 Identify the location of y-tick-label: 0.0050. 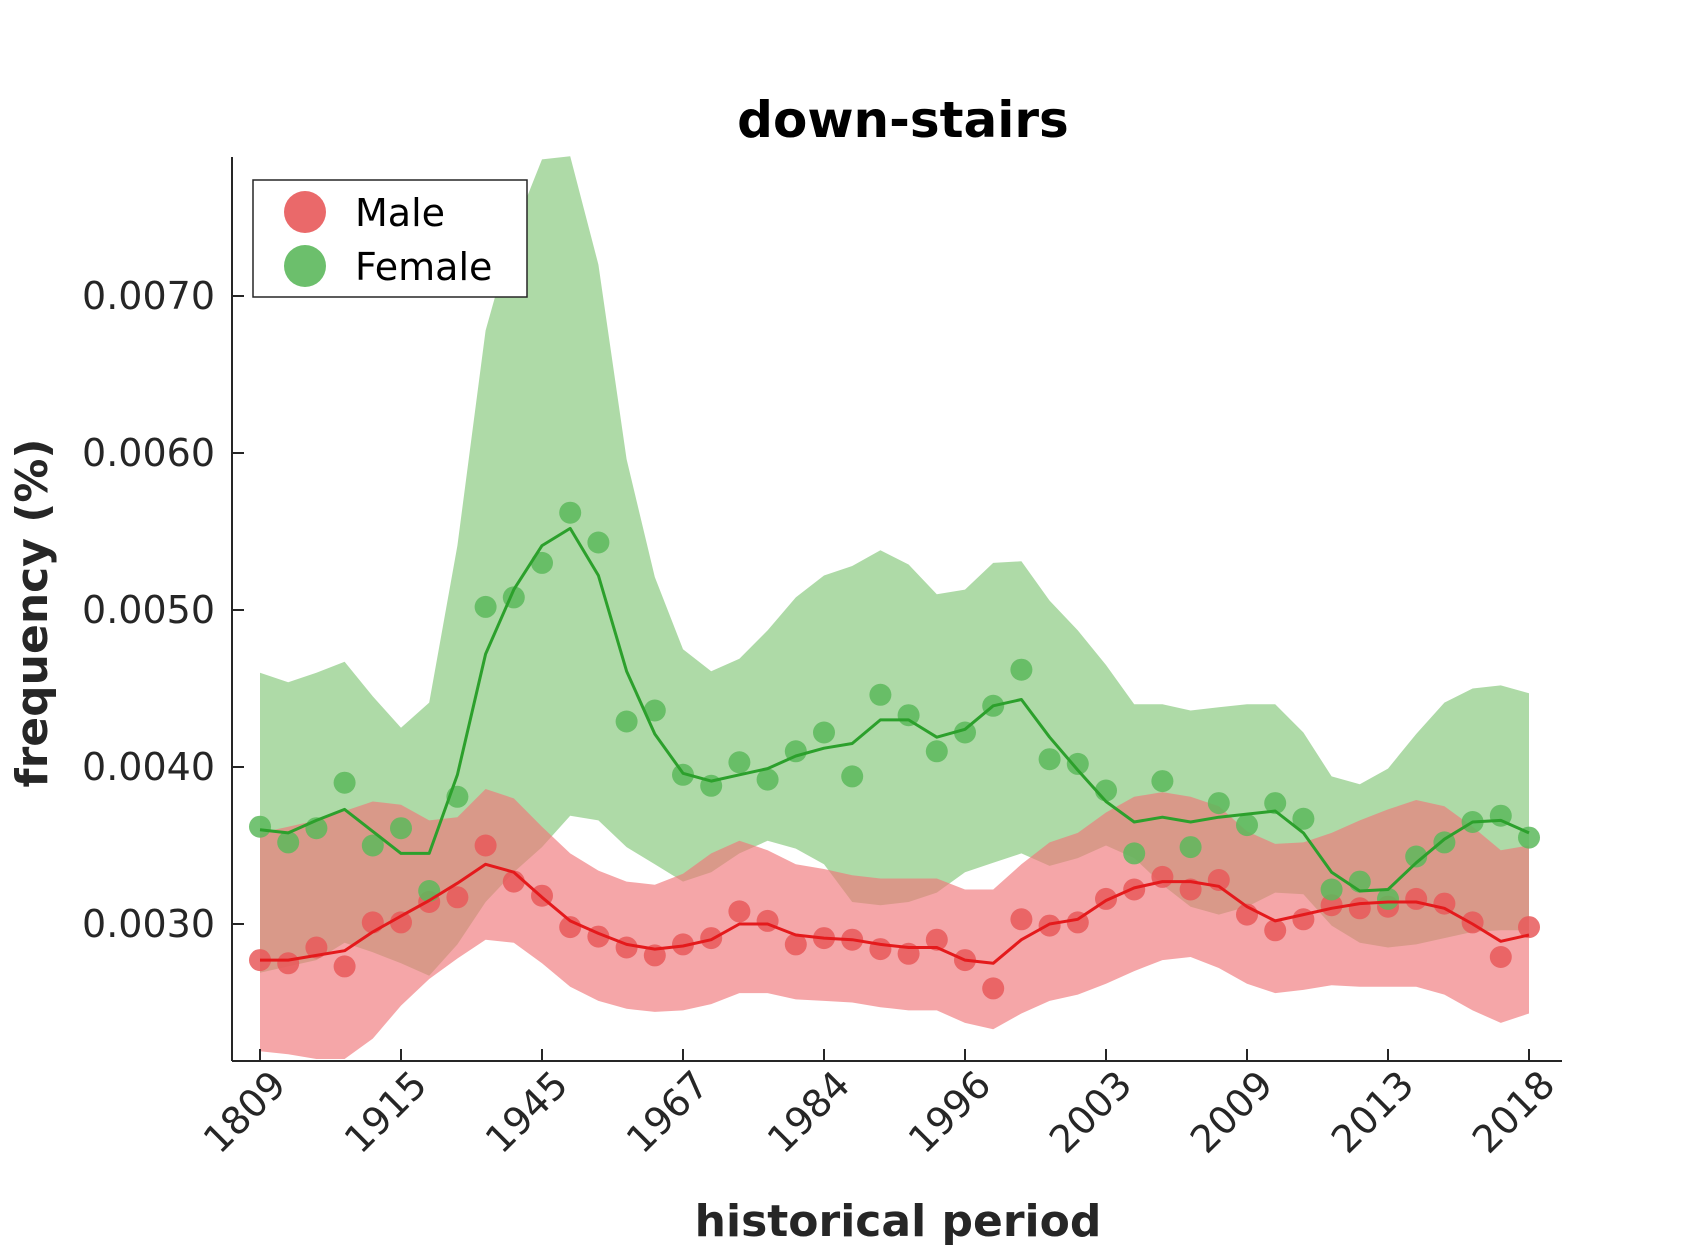
(148, 610).